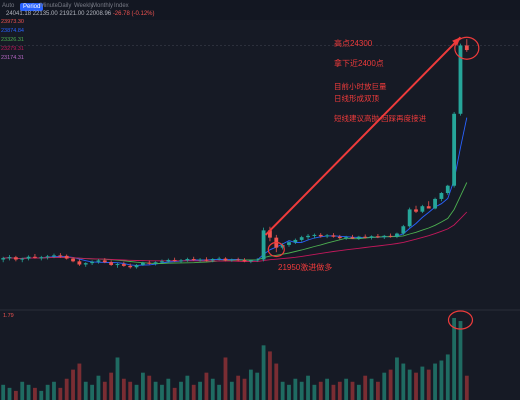 The height and width of the screenshot is (400, 520). Describe the element at coordinates (235, 237) in the screenshot. I see `ma-slow-line` at that location.